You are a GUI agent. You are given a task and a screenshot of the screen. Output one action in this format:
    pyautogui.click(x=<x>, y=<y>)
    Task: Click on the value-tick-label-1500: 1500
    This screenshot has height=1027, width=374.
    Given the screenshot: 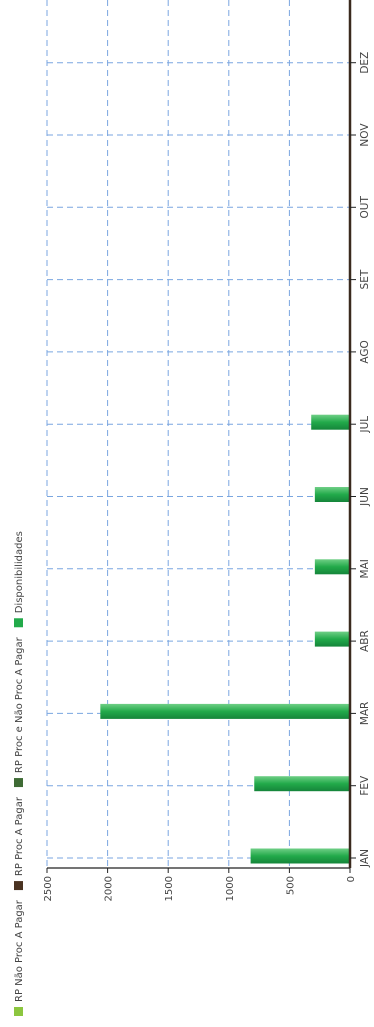 What is the action you would take?
    pyautogui.click(x=169, y=888)
    